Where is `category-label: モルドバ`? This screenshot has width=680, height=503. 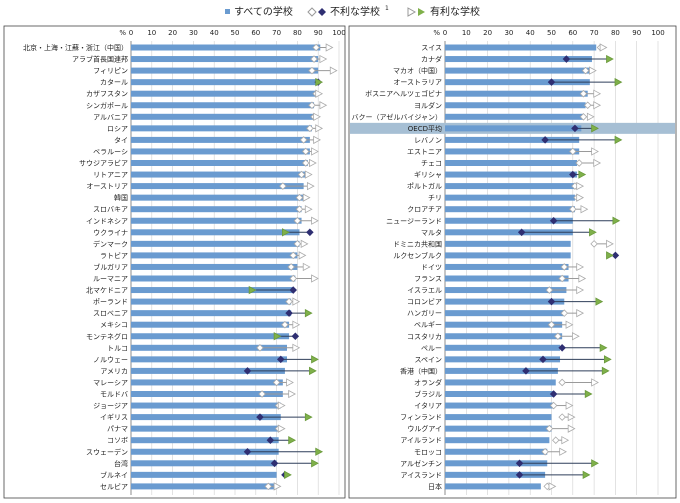 category-label: モルドバ is located at coordinates (114, 395).